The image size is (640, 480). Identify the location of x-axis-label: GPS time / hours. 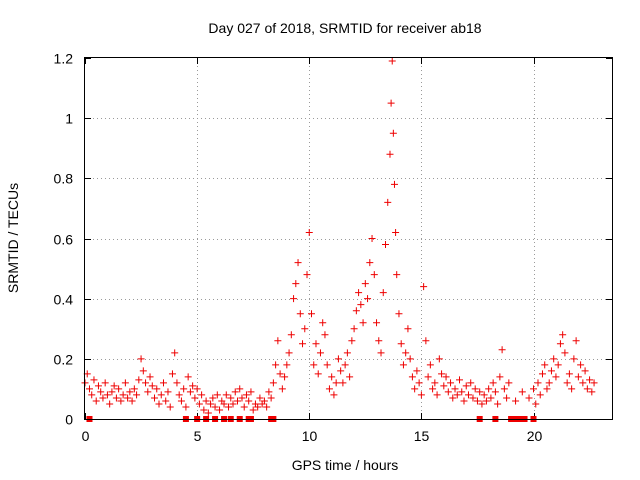
(345, 465).